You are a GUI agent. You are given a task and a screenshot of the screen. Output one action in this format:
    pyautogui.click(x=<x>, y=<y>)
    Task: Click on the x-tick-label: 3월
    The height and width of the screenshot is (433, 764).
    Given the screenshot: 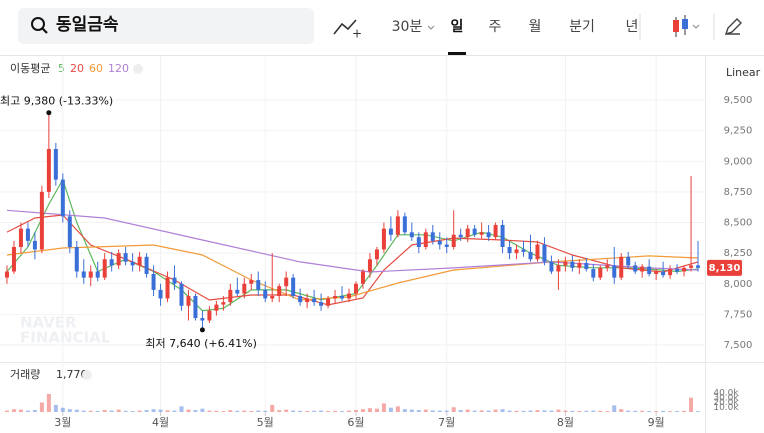 What is the action you would take?
    pyautogui.click(x=62, y=422)
    